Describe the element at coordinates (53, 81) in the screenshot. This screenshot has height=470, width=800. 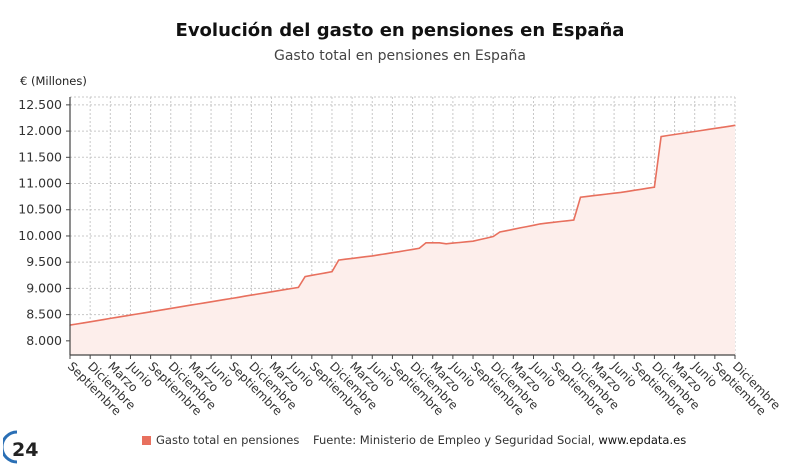
I see `y-axis-label: € (Millones)` at that location.